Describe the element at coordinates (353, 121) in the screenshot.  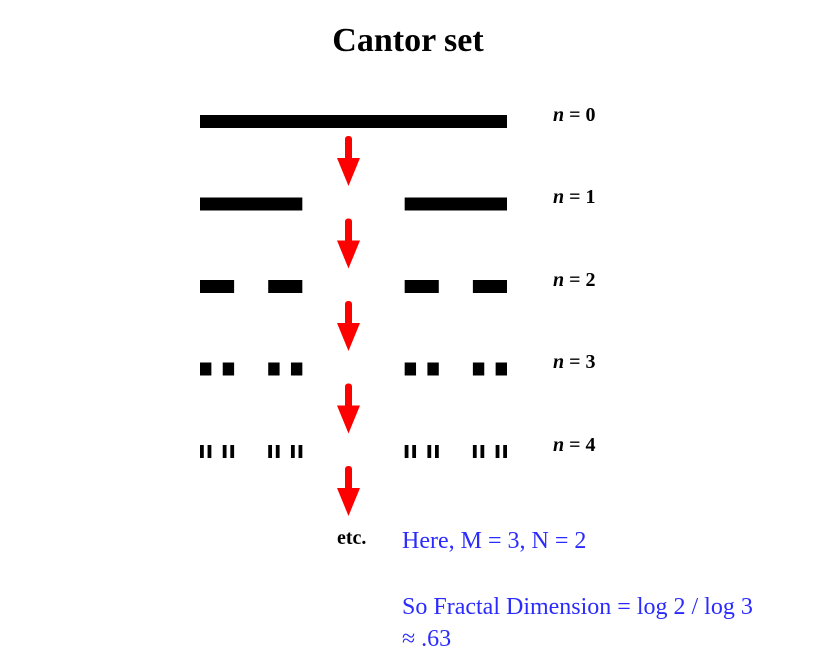
I see `cantor-segment-n0` at that location.